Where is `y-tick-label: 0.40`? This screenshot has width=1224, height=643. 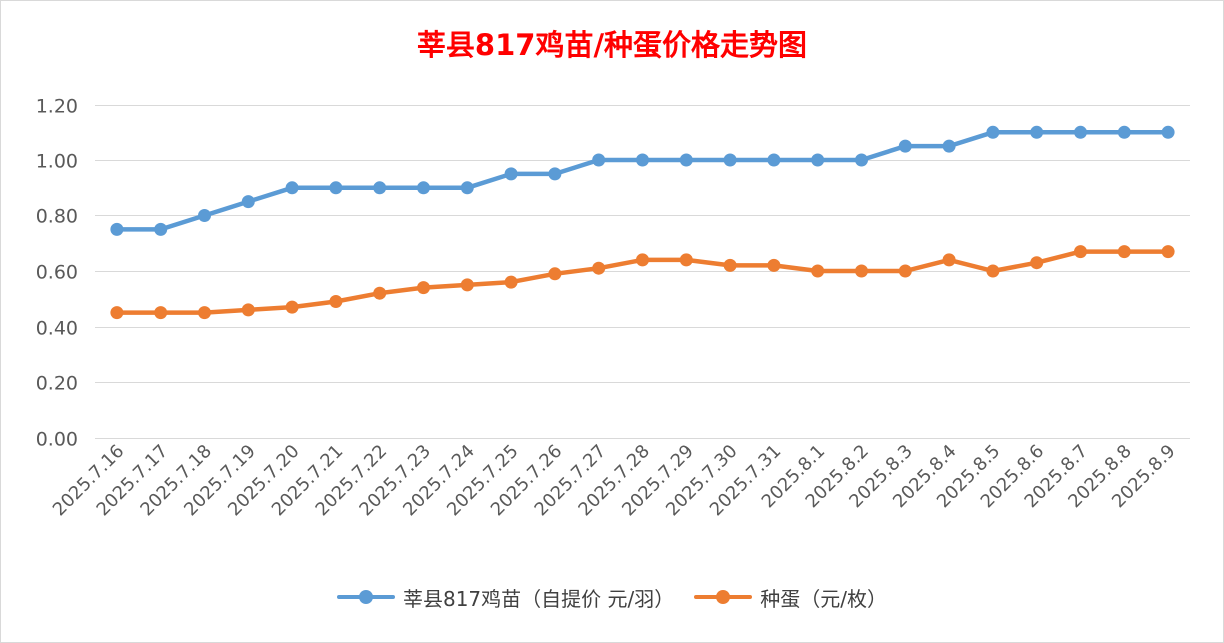
y-tick-label: 0.40 is located at coordinates (57, 329).